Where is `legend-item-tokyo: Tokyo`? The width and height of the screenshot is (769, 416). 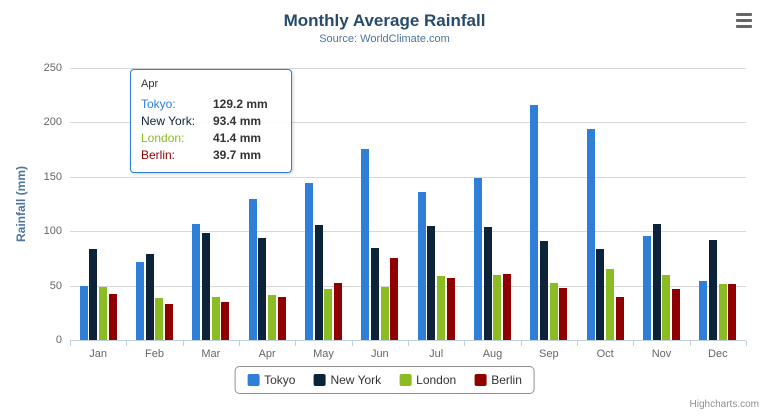 legend-item-tokyo: Tokyo is located at coordinates (271, 380).